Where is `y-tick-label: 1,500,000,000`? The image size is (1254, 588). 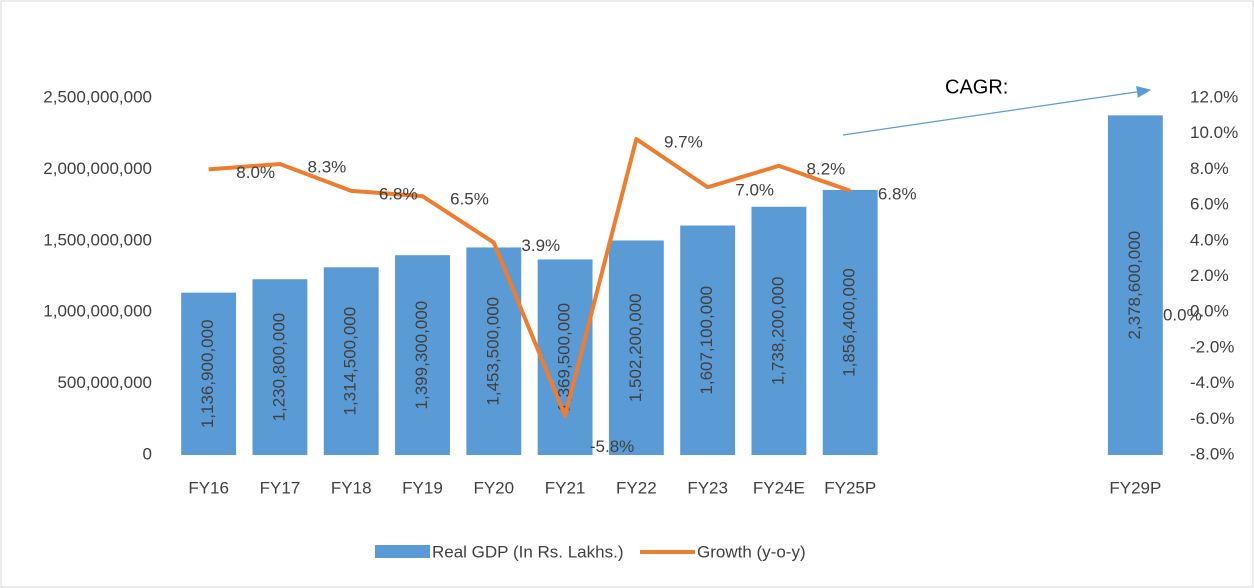
y-tick-label: 1,500,000,000 is located at coordinates (97, 239).